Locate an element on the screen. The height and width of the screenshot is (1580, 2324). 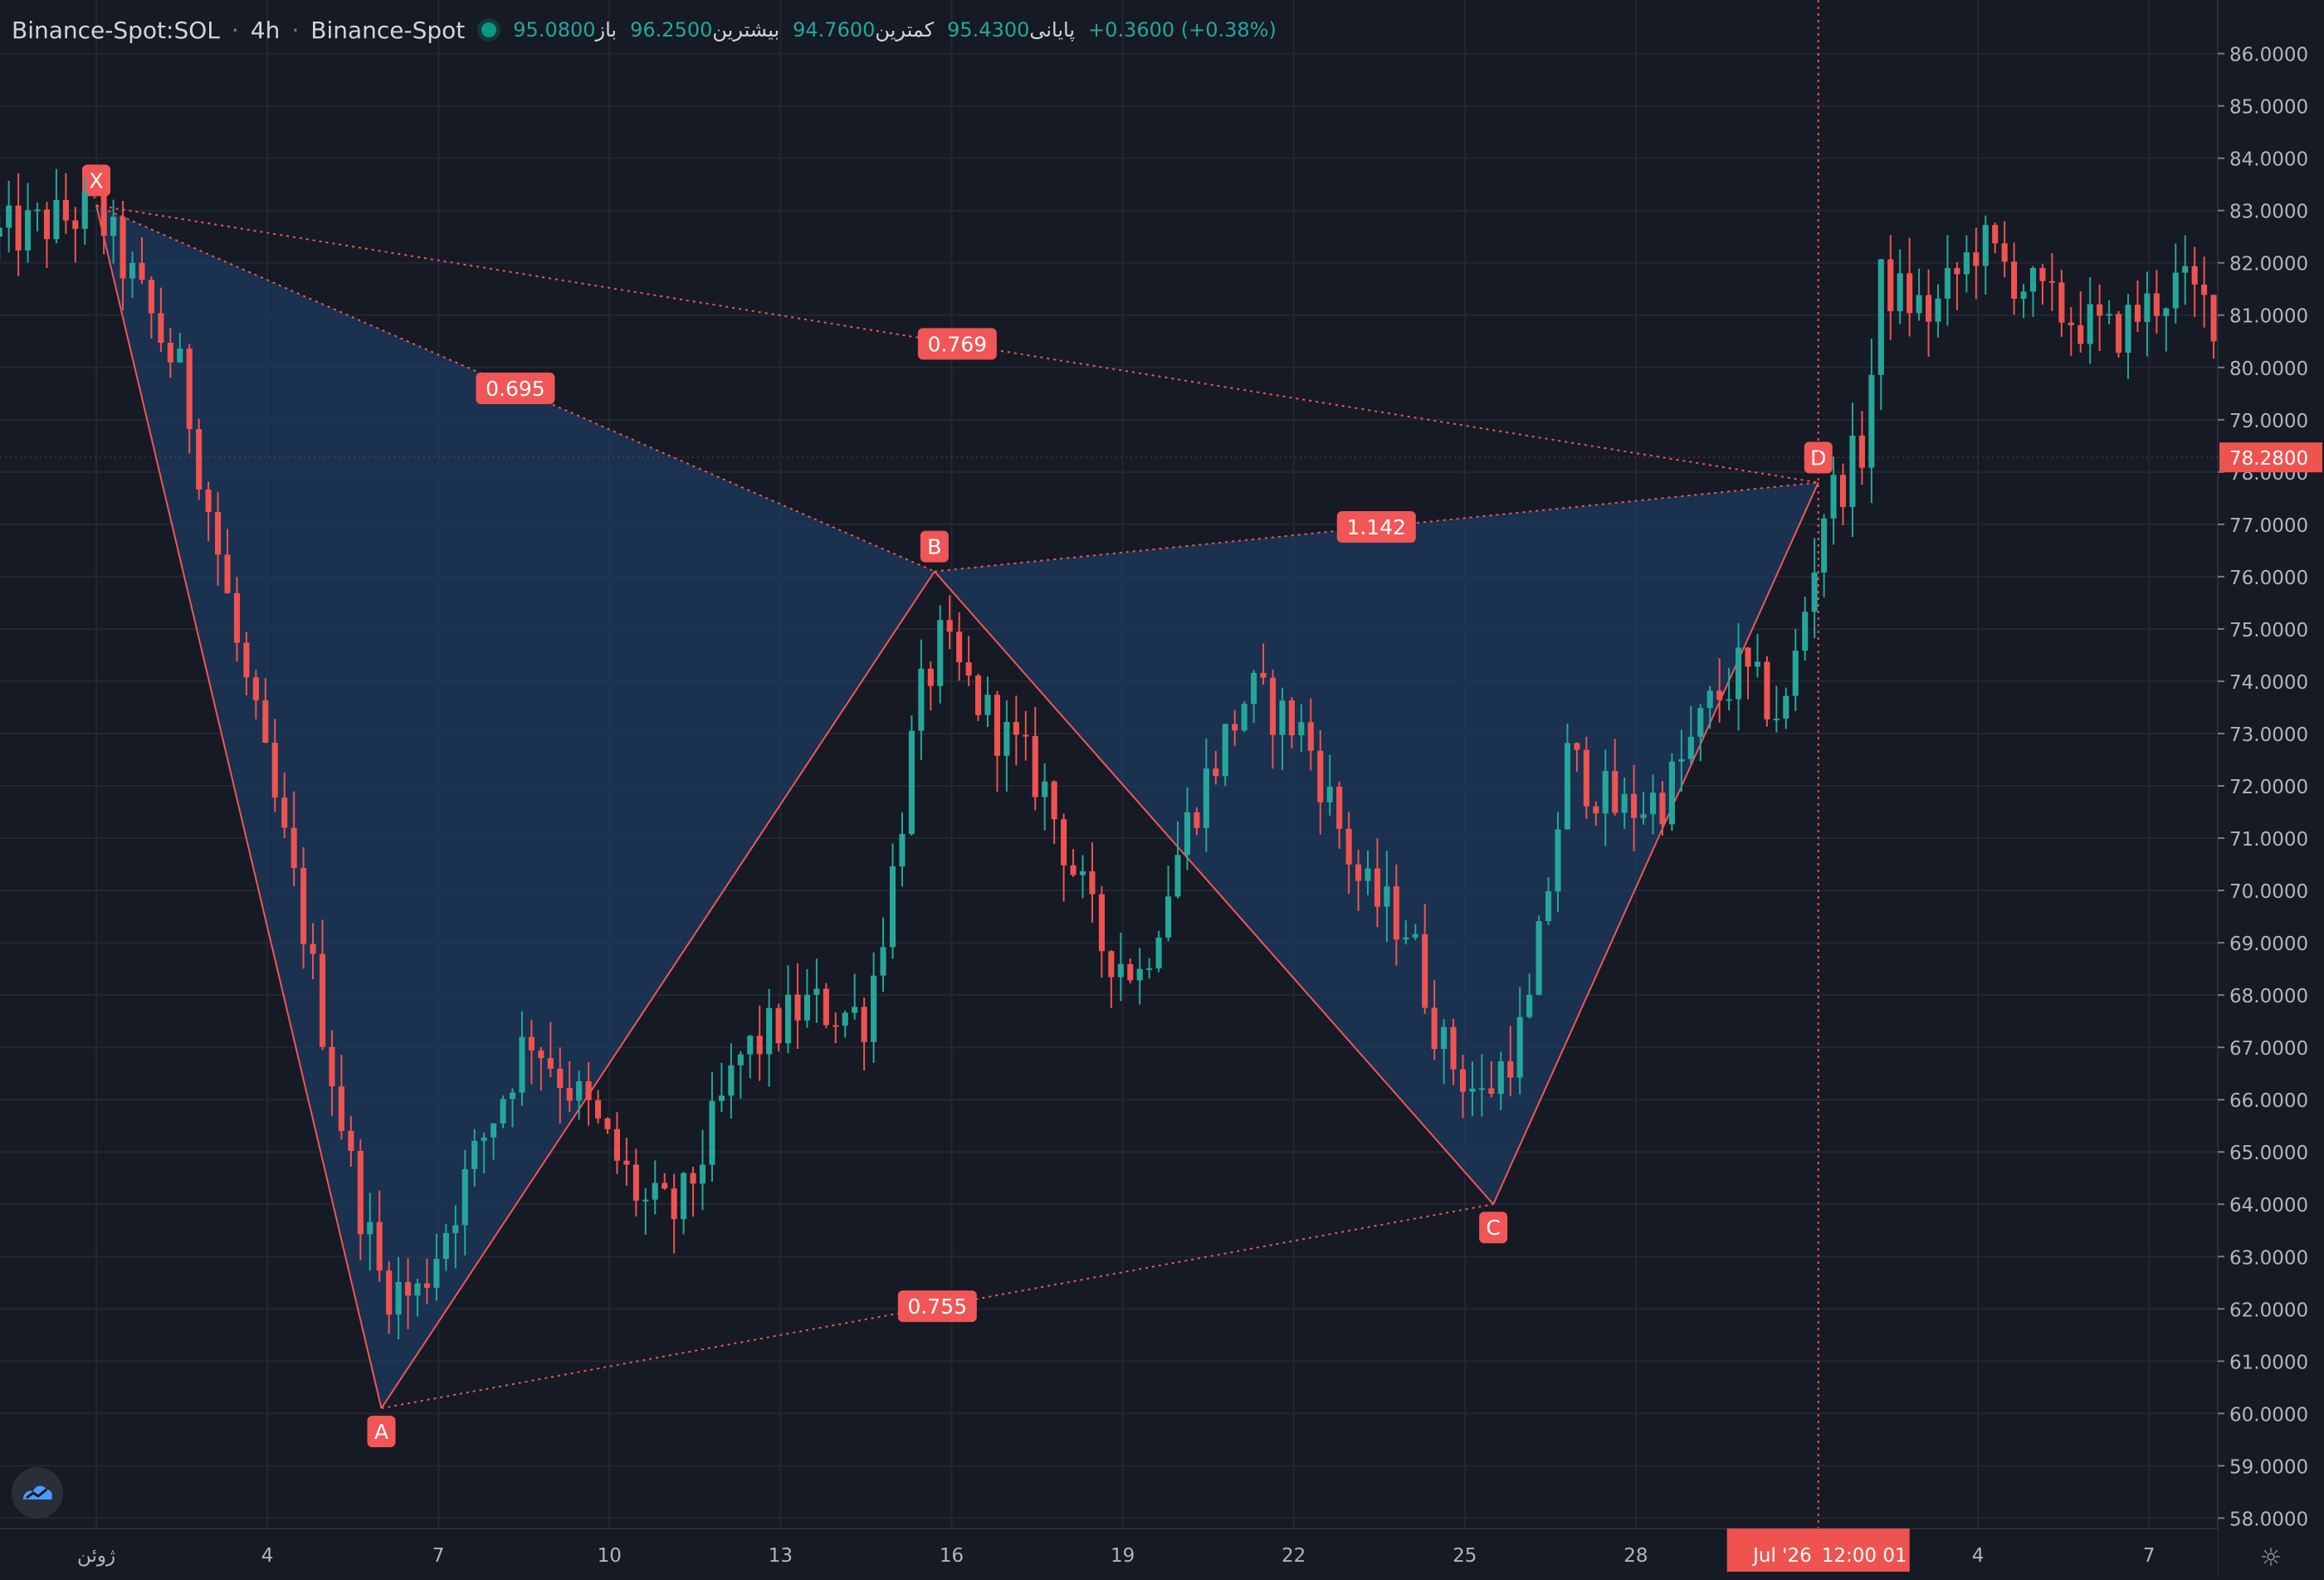
ratio-text: 1.142 is located at coordinates (1377, 527).